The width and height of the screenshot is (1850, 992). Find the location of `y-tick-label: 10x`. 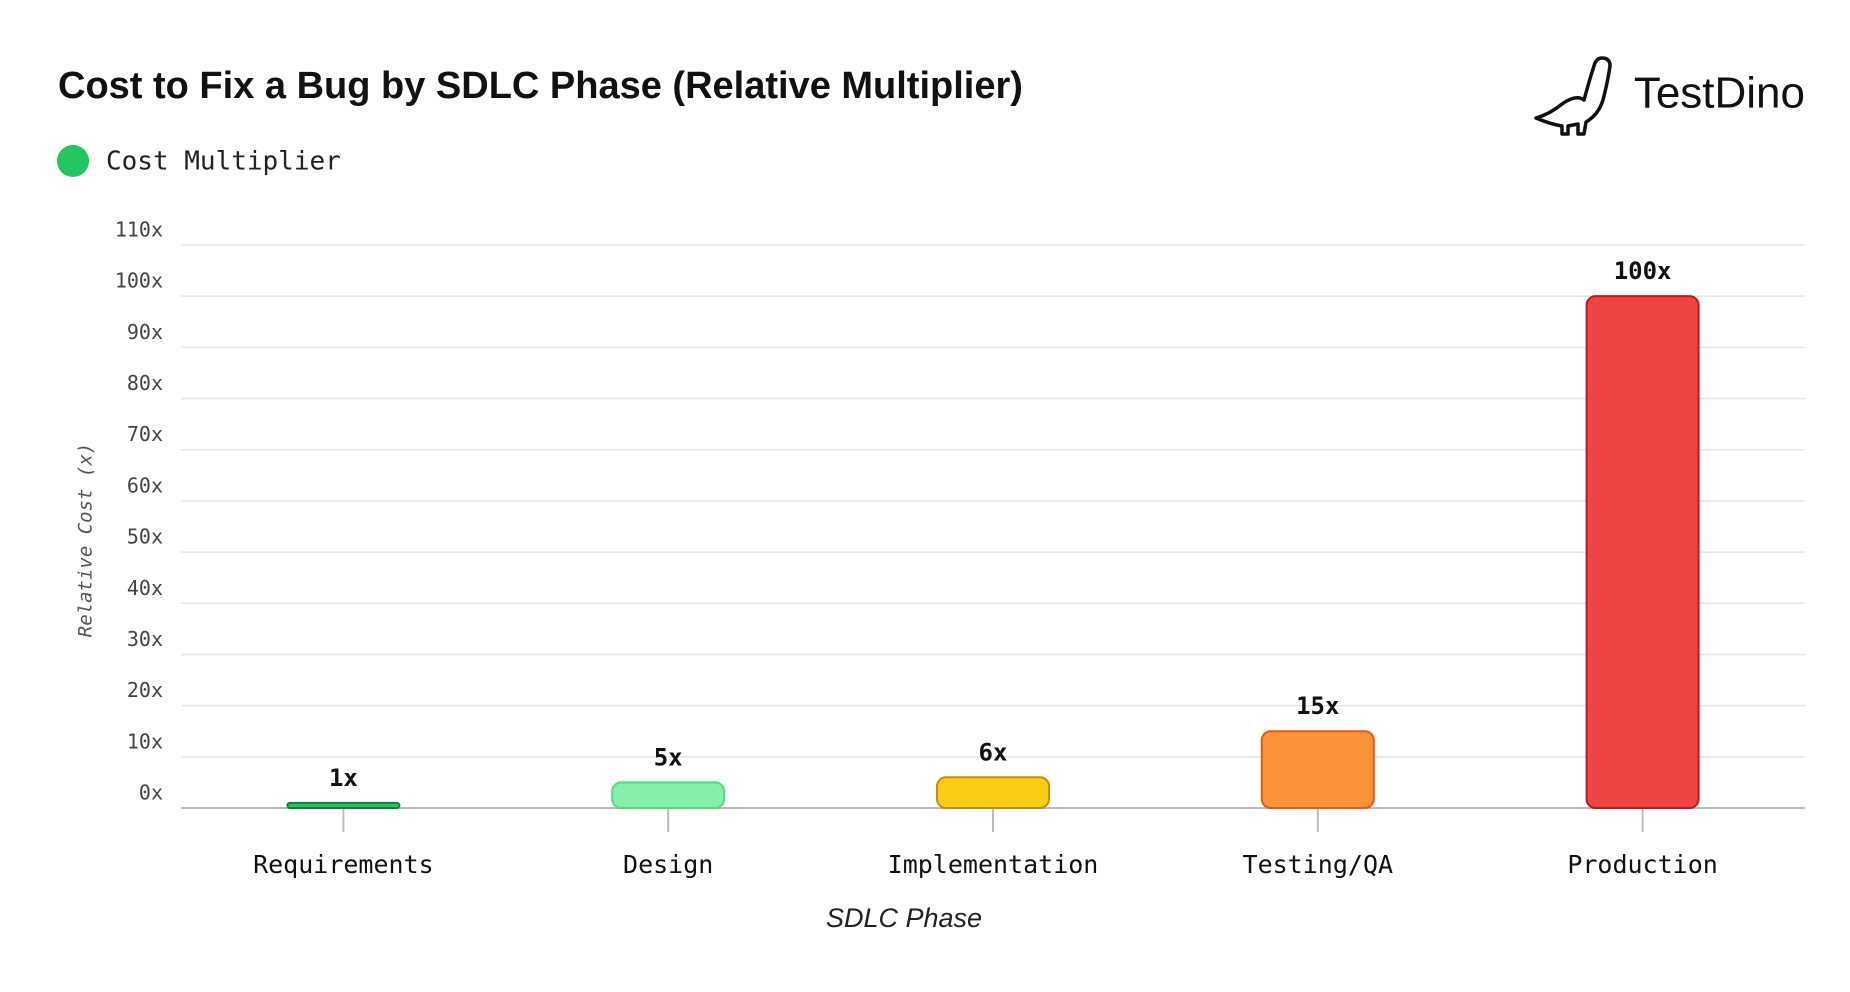

y-tick-label: 10x is located at coordinates (145, 741).